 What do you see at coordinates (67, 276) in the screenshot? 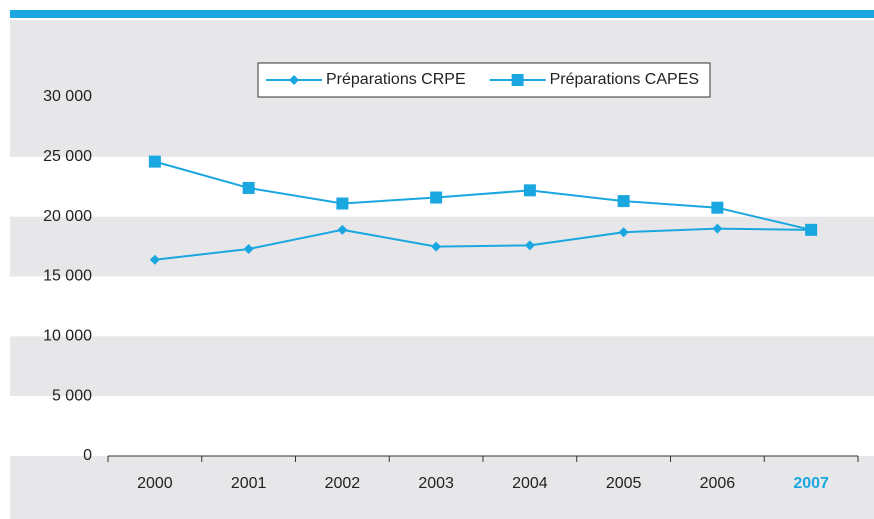
I see `y-tick-label: 15 000` at bounding box center [67, 276].